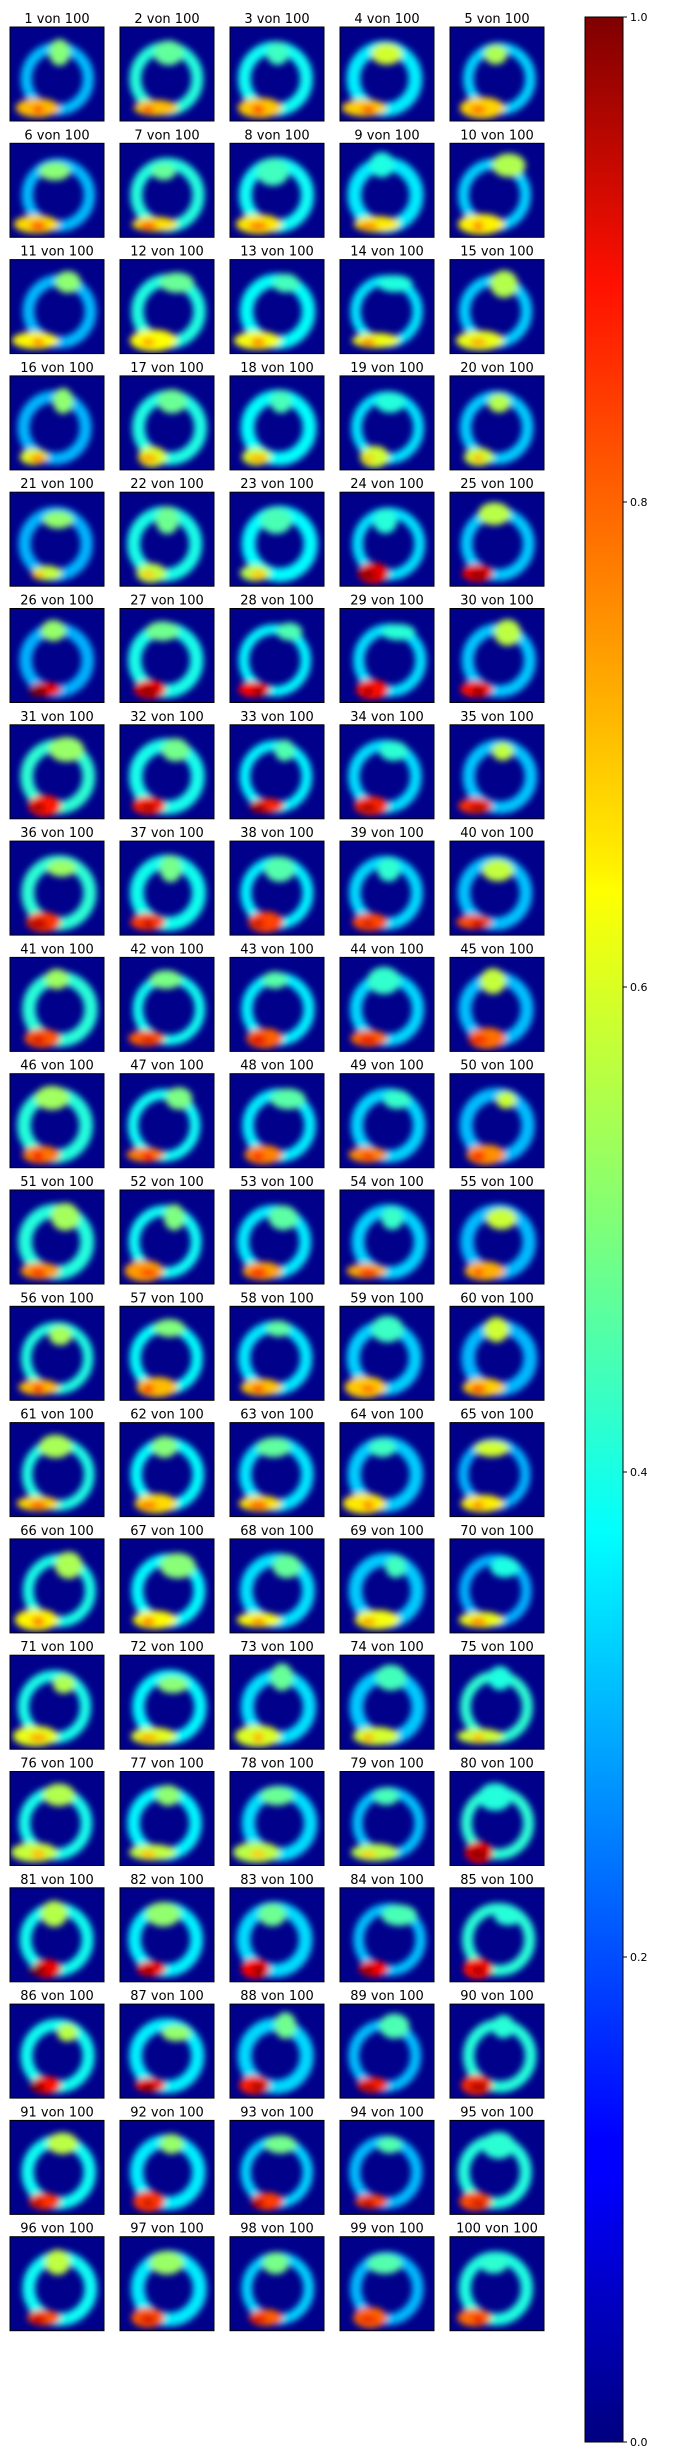 The height and width of the screenshot is (2453, 674). I want to click on panel-title: 36 von 100, so click(57, 833).